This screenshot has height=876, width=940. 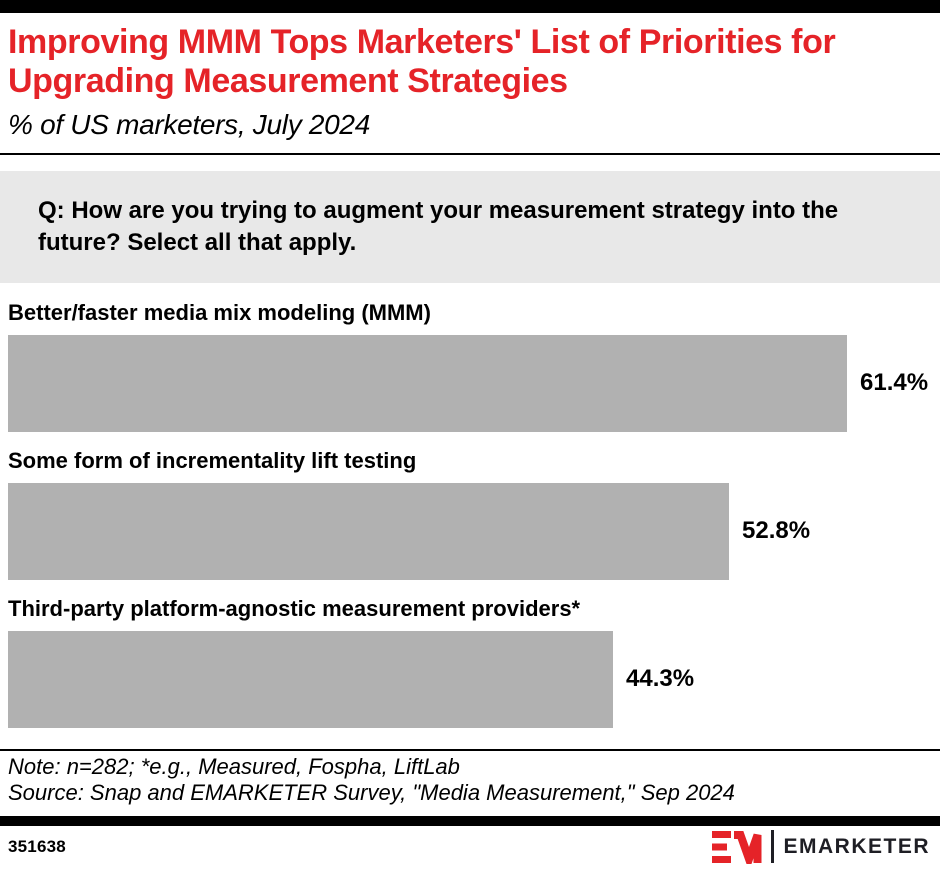 I want to click on footnote-divider, so click(x=470, y=749).